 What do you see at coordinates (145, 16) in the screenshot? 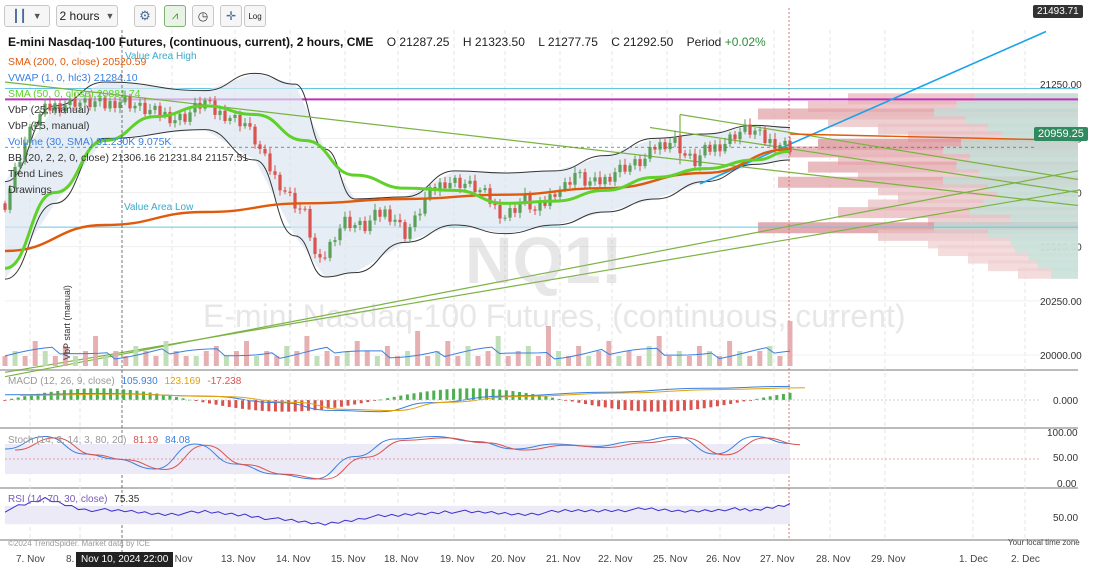
I see `settings-button: ⚙` at bounding box center [145, 16].